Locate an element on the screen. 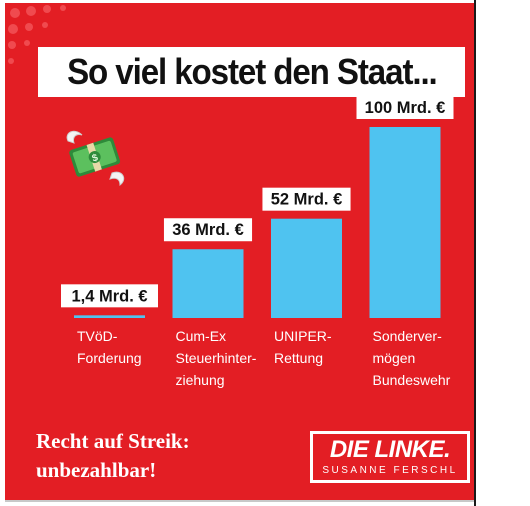 This screenshot has width=530, height=506. category-label-2: Cum-Ex Steuerhinter-ziehung is located at coordinates (216, 358).